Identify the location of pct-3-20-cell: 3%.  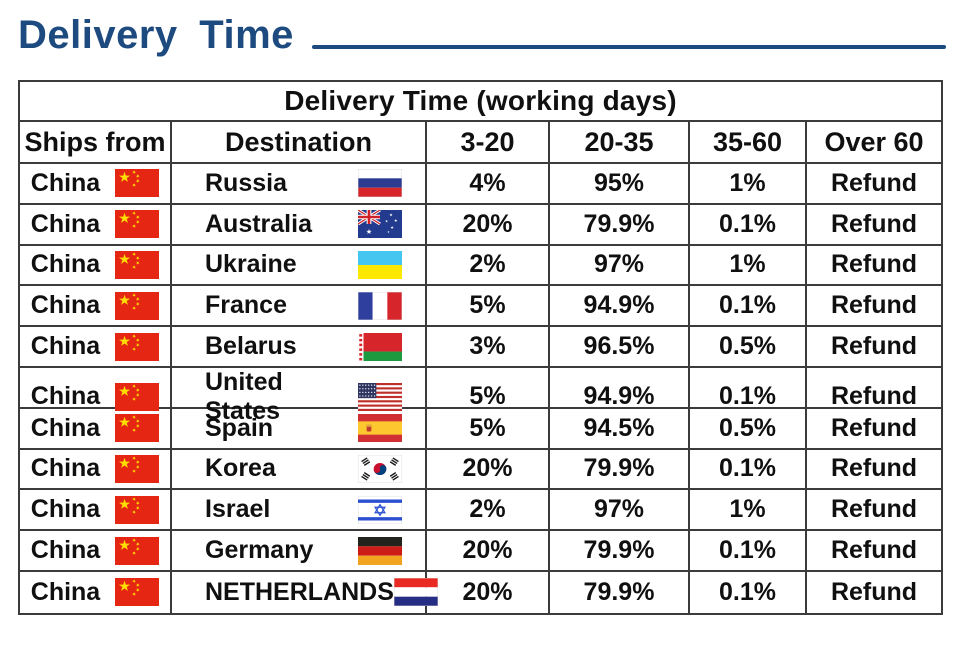
(488, 346).